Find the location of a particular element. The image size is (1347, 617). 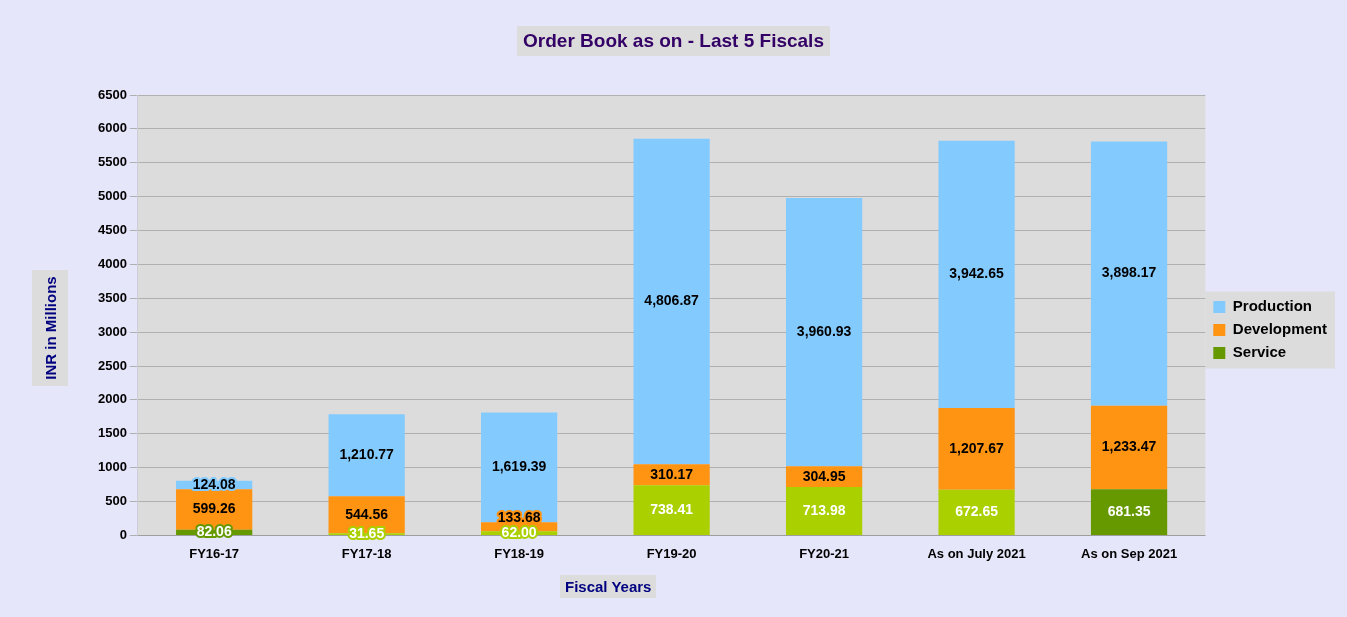

data-label: 310.17 is located at coordinates (672, 473).